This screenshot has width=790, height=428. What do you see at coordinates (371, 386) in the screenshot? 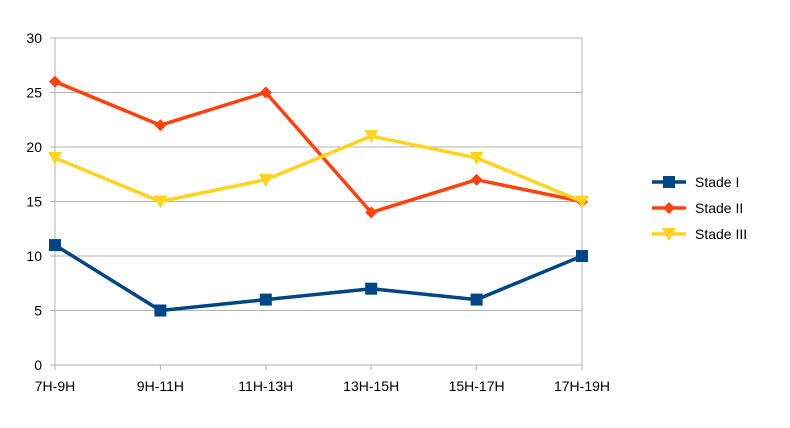
I see `x-tick-label: 13H-15H` at bounding box center [371, 386].